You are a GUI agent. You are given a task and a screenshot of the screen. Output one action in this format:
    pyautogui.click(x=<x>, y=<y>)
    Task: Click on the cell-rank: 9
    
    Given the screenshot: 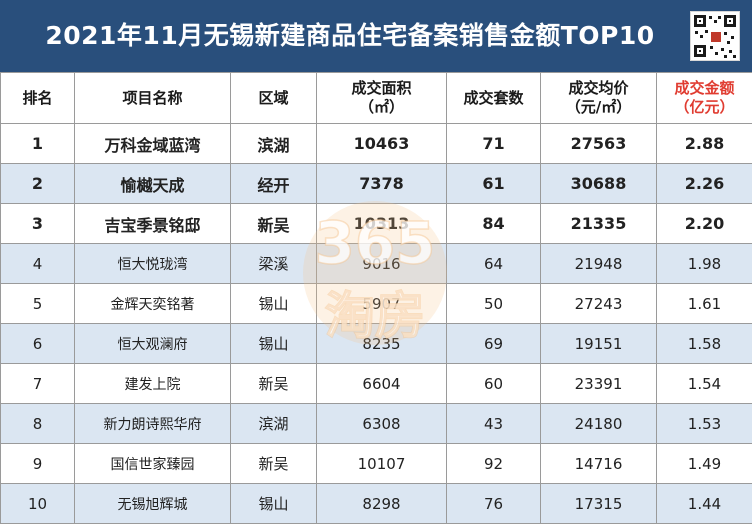 What is the action you would take?
    pyautogui.click(x=37, y=463)
    